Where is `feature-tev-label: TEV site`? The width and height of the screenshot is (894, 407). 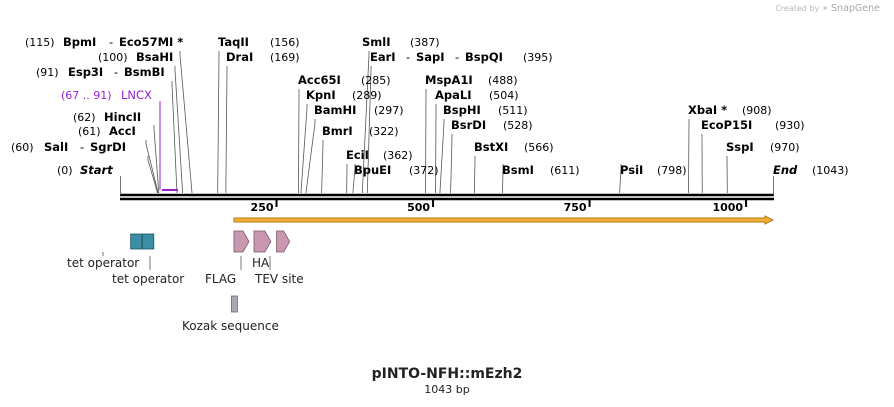
feature-tev-label: TEV site is located at coordinates (279, 279).